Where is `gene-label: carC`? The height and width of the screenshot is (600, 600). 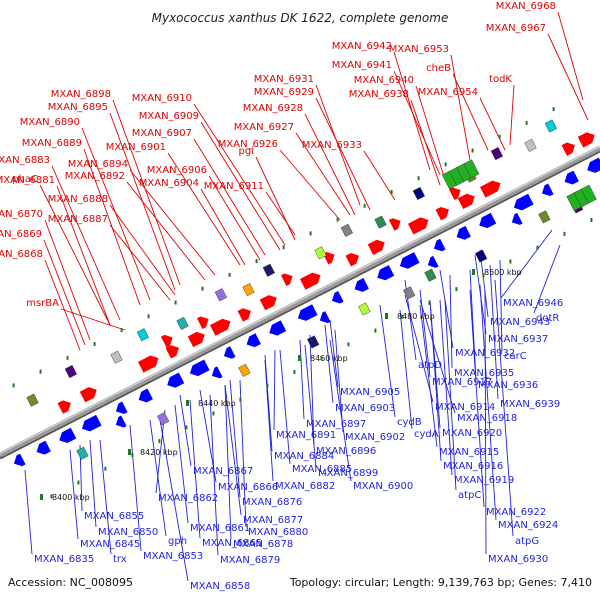 gene-label: carC is located at coordinates (515, 356).